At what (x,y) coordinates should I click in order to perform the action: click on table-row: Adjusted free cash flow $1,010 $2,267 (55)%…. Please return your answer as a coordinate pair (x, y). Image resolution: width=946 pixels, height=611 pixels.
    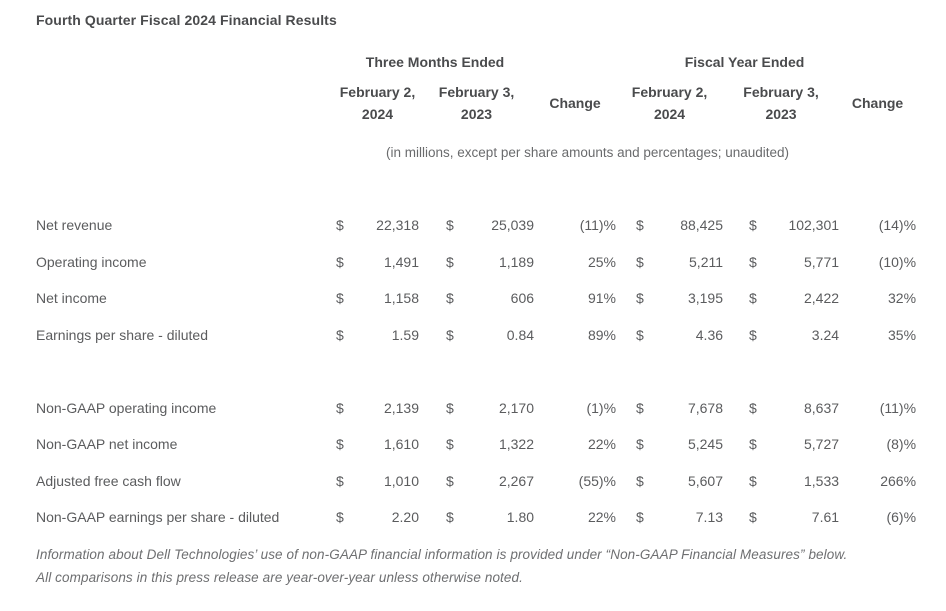
    Looking at the image, I should click on (476, 481).